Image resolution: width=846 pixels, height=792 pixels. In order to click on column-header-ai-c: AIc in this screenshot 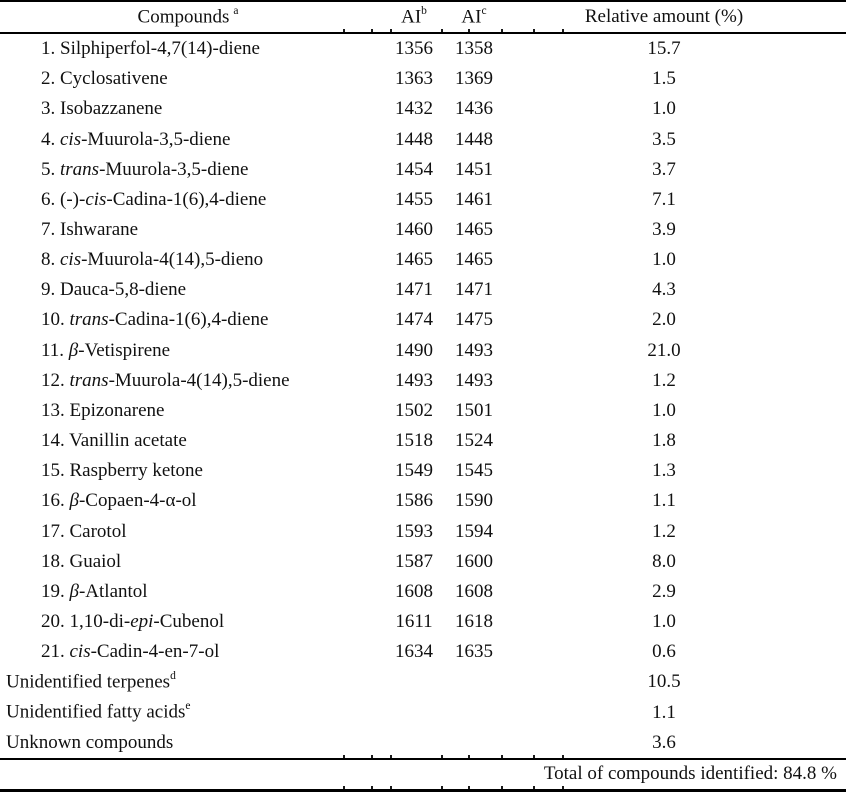, I will do `click(474, 16)`.